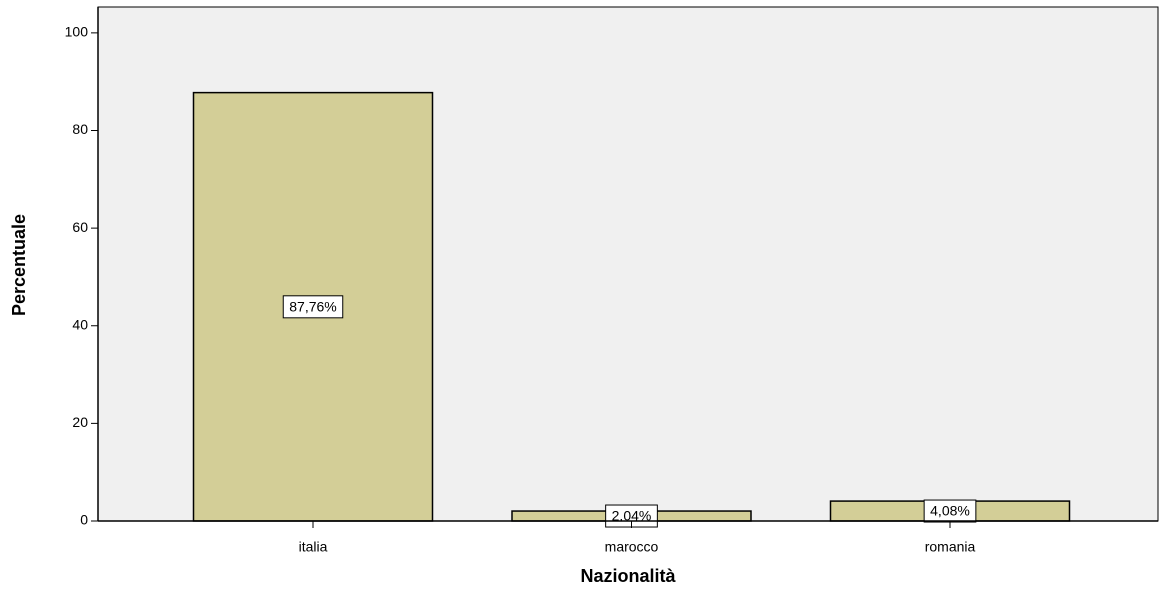 The height and width of the screenshot is (591, 1160). Describe the element at coordinates (950, 511) in the screenshot. I see `data-label: 4,08%` at that location.